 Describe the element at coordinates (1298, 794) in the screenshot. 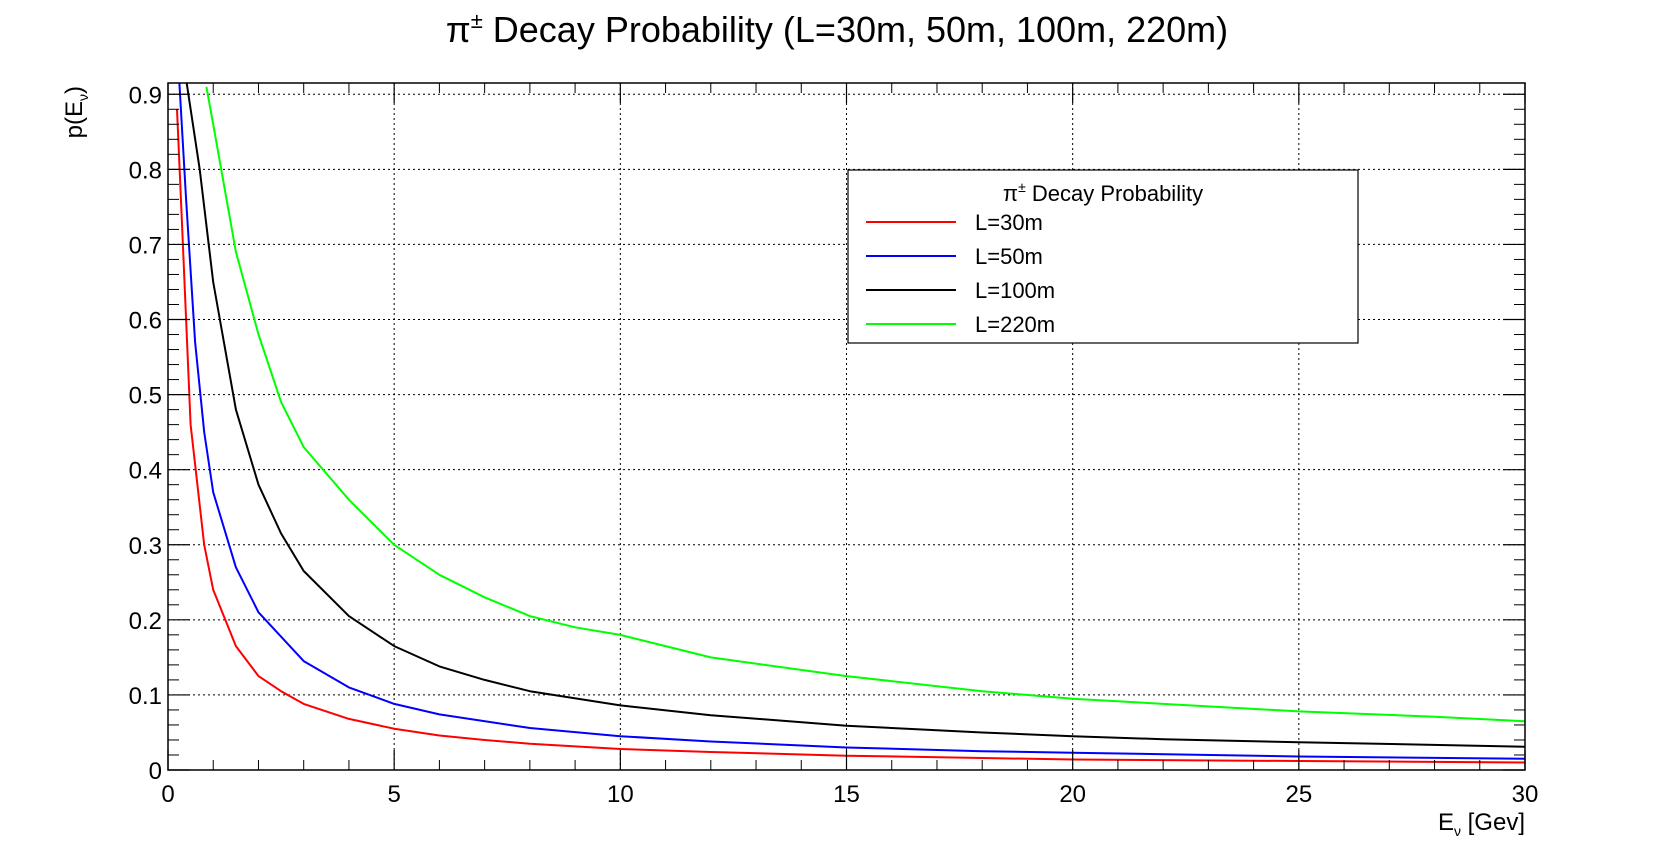

I see `x-tick-label: 25` at that location.